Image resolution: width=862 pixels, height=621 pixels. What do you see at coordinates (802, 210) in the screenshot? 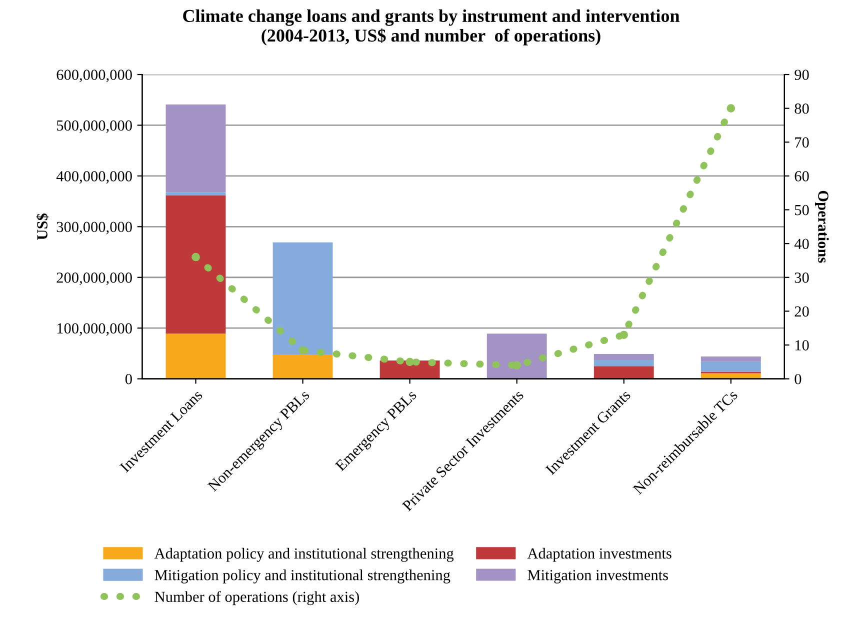
I see `y2-tick-label: 50` at bounding box center [802, 210].